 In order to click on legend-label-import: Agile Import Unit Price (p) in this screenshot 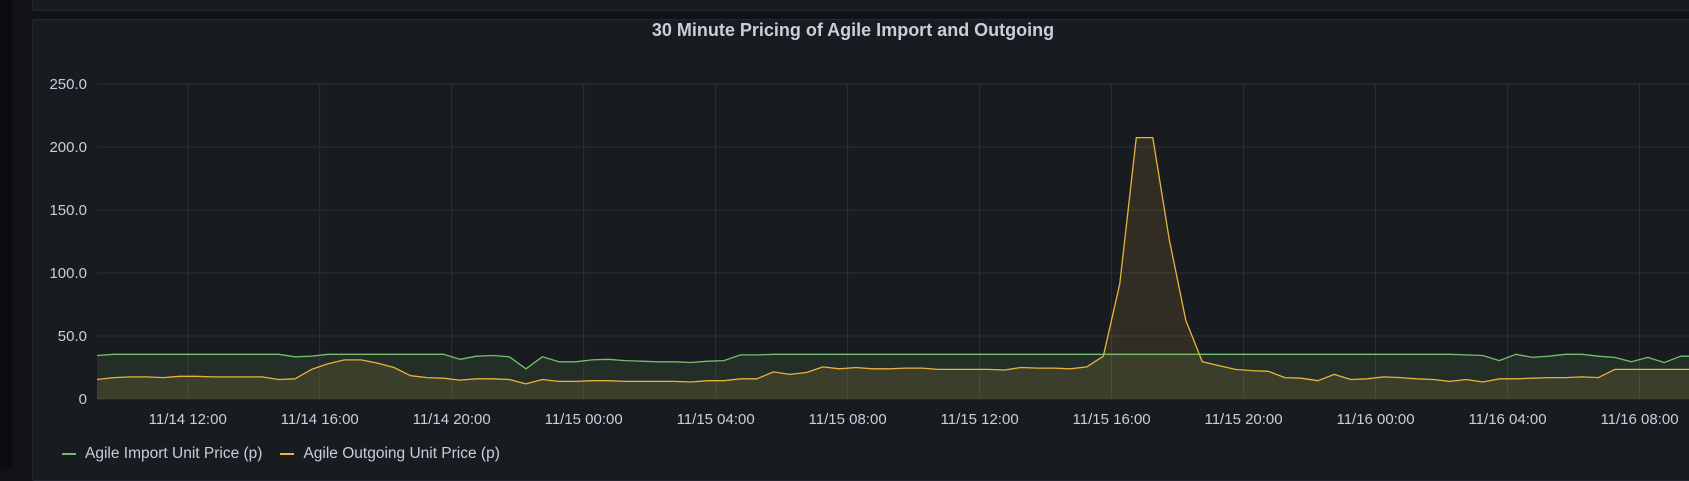, I will do `click(174, 453)`.